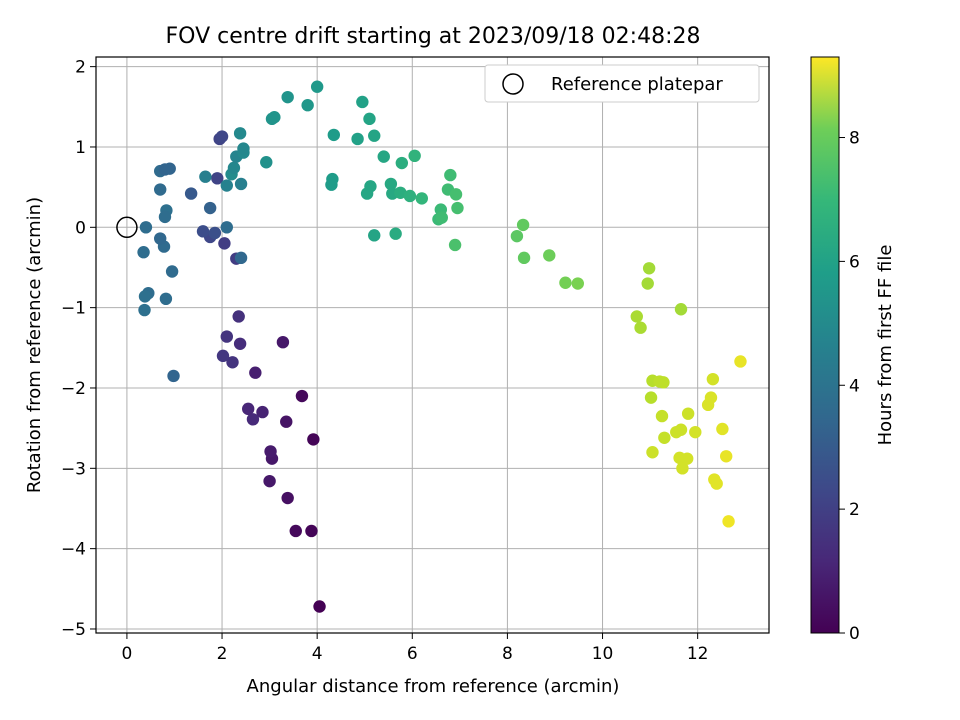 The width and height of the screenshot is (960, 720). I want to click on colorbar-tick-label: 6, so click(854, 262).